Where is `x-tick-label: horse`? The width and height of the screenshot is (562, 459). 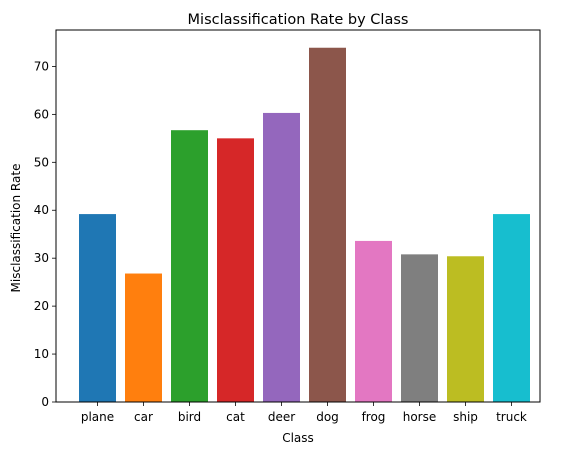 x-tick-label: horse is located at coordinates (420, 417).